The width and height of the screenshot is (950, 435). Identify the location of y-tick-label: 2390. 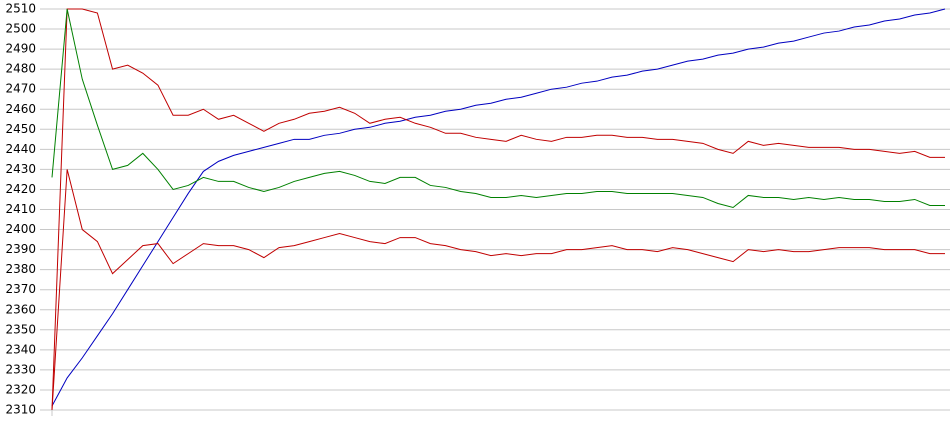
(20, 249).